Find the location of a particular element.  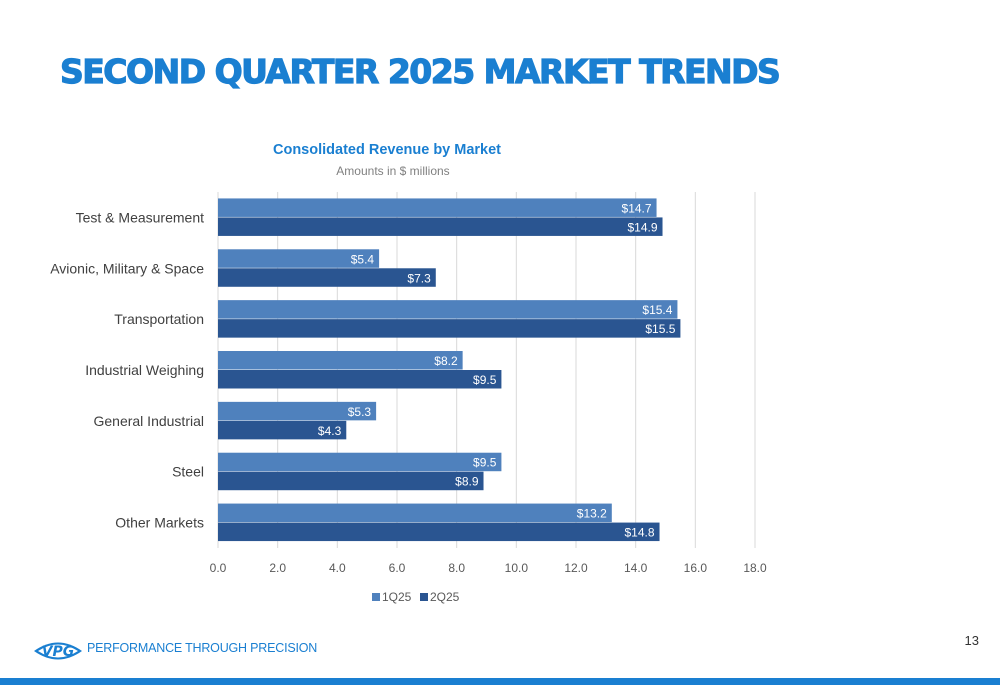

data-label: $15.5 is located at coordinates (660, 329).